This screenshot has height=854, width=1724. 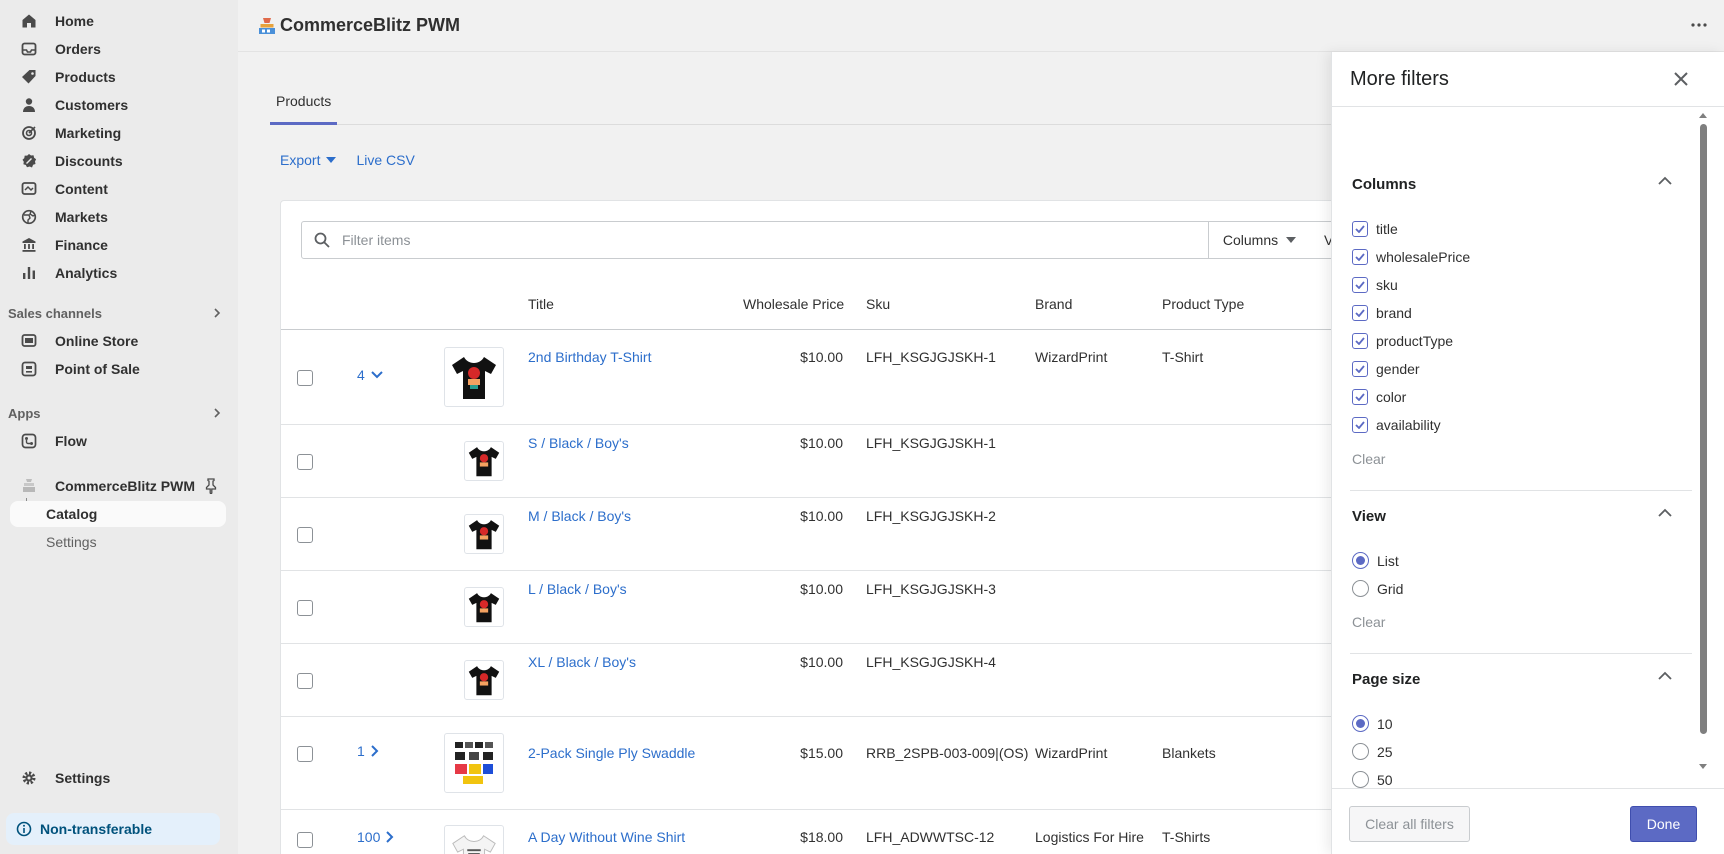 I want to click on pin-icon, so click(x=211, y=486).